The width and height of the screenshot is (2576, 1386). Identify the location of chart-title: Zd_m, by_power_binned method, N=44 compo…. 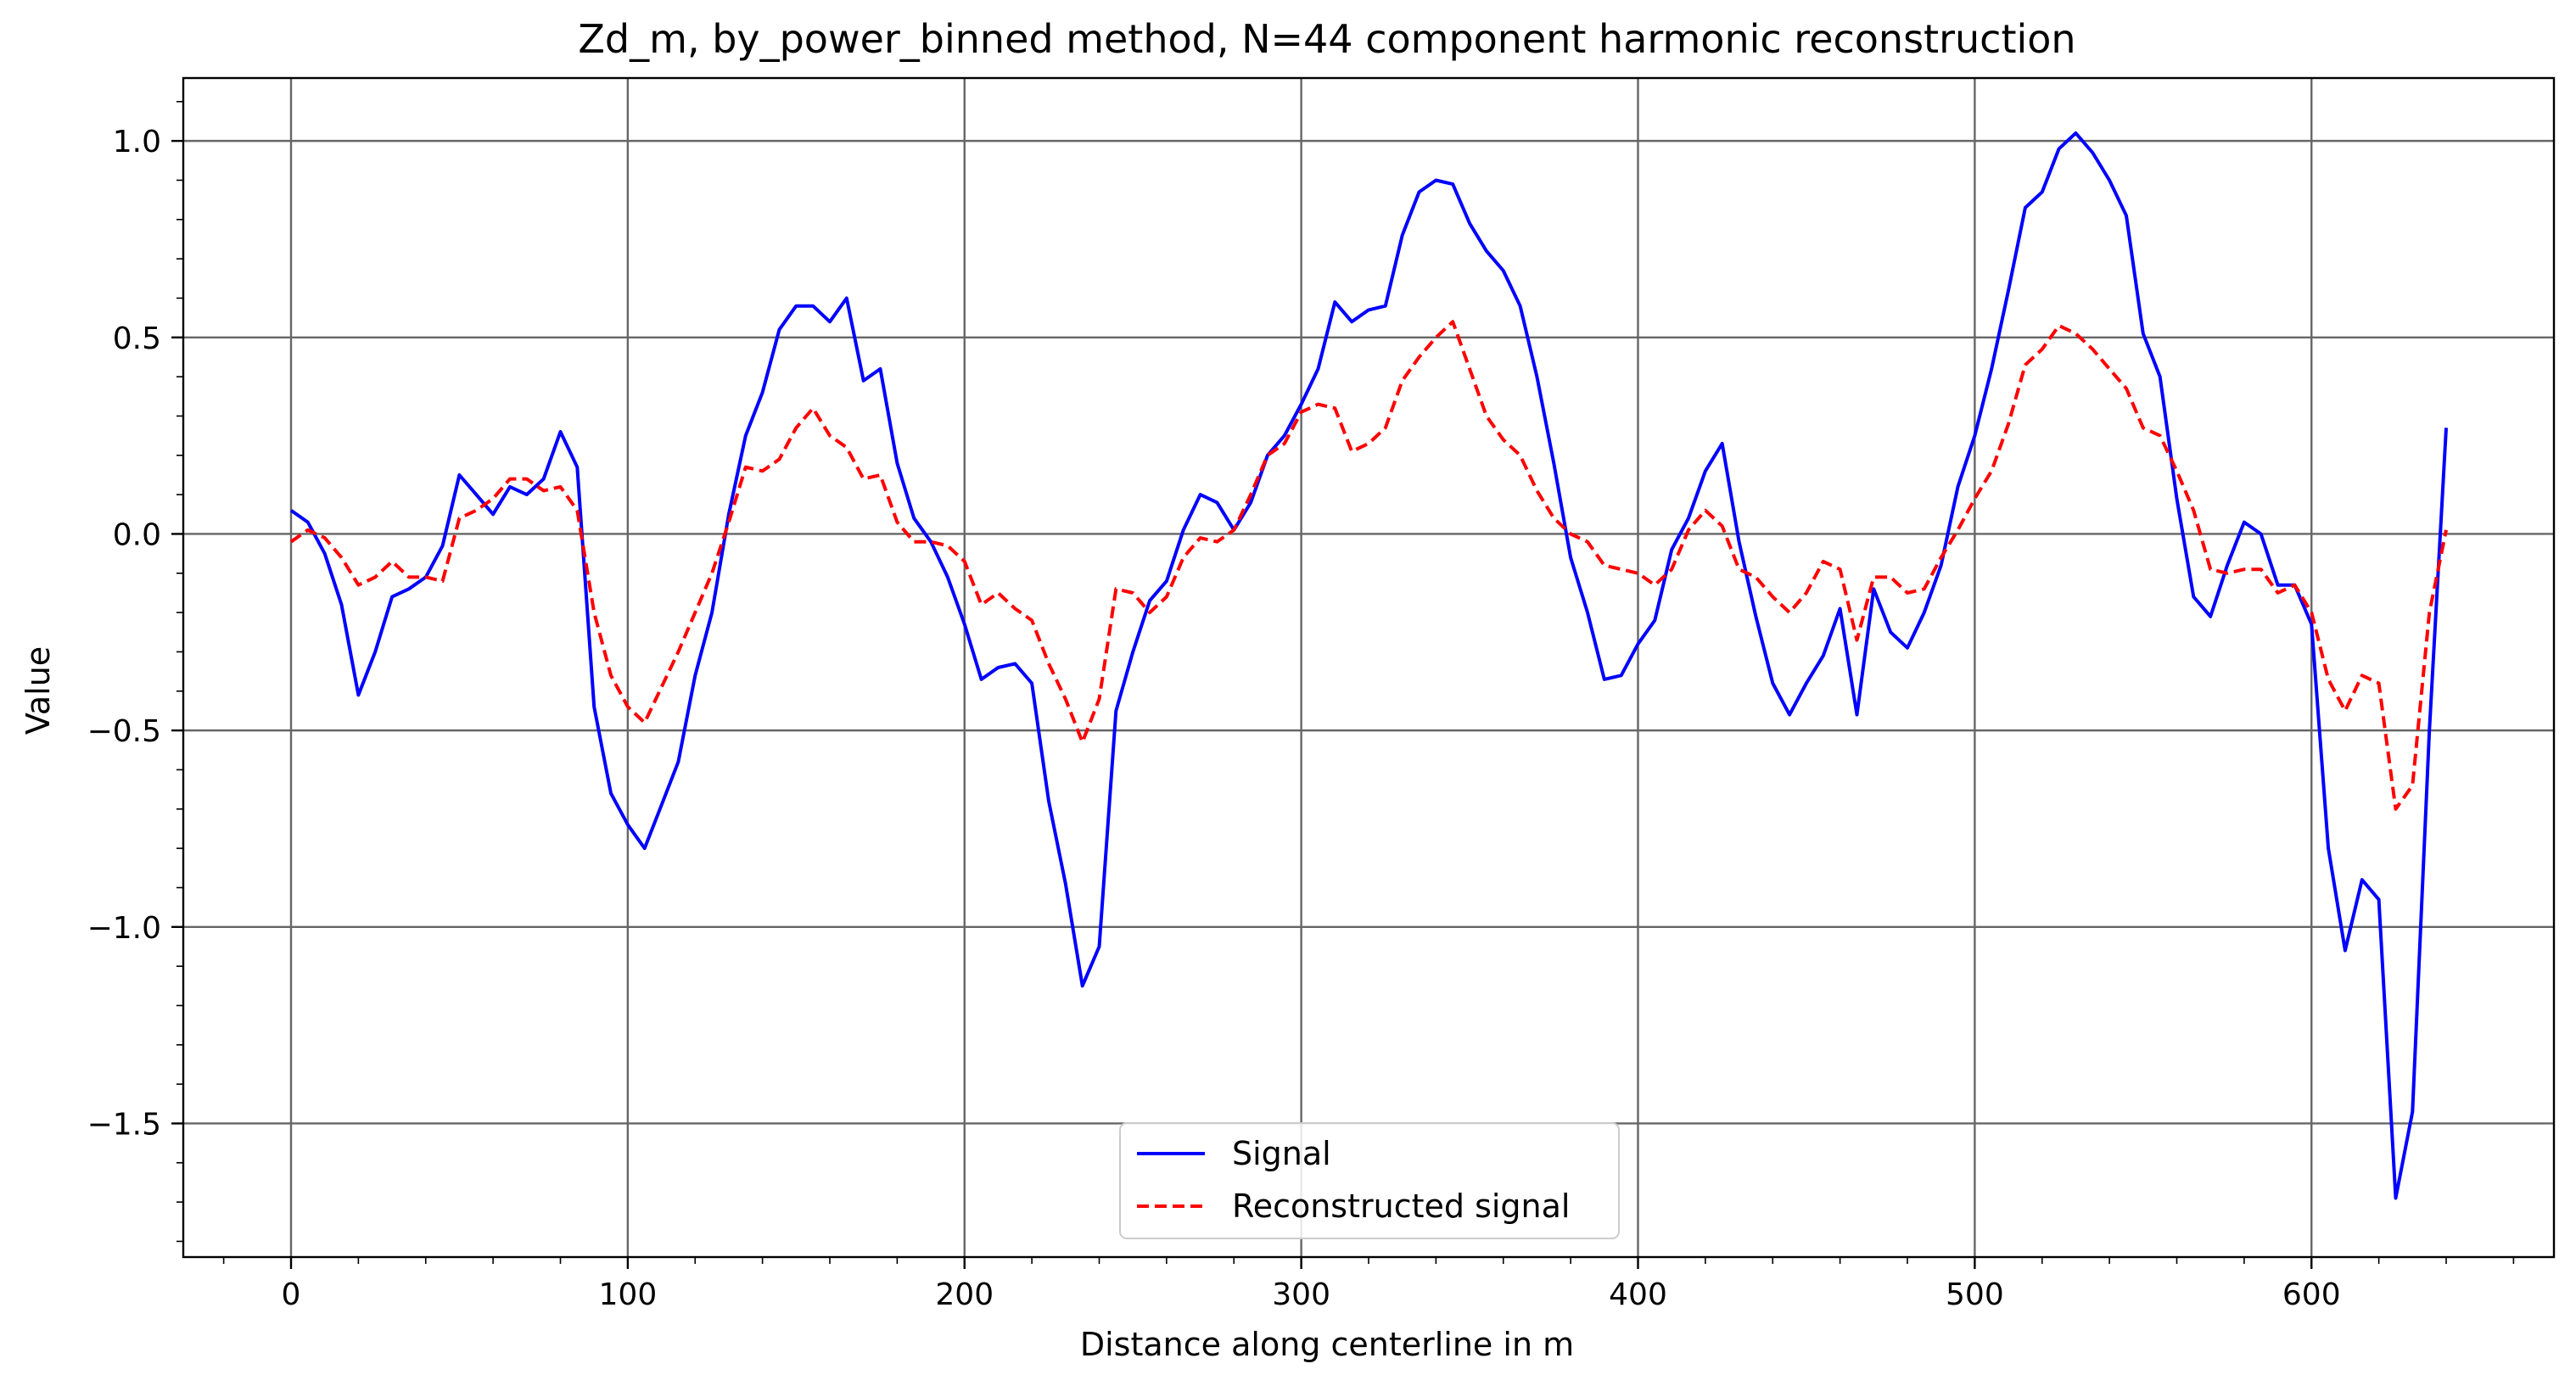
(1326, 39).